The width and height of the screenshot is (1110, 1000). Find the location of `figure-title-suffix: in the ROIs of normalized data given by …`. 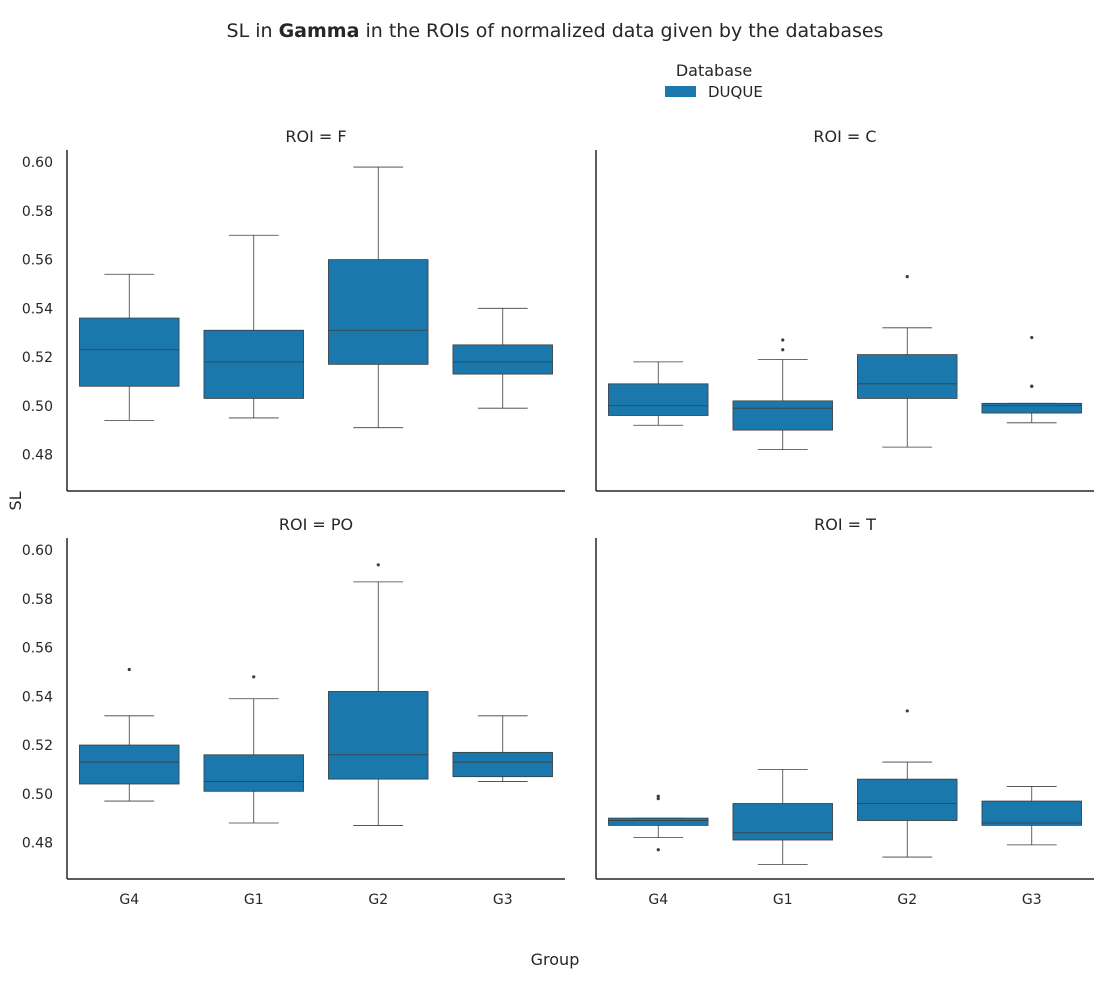

figure-title-suffix: in the ROIs of normalized data given by … is located at coordinates (621, 31).